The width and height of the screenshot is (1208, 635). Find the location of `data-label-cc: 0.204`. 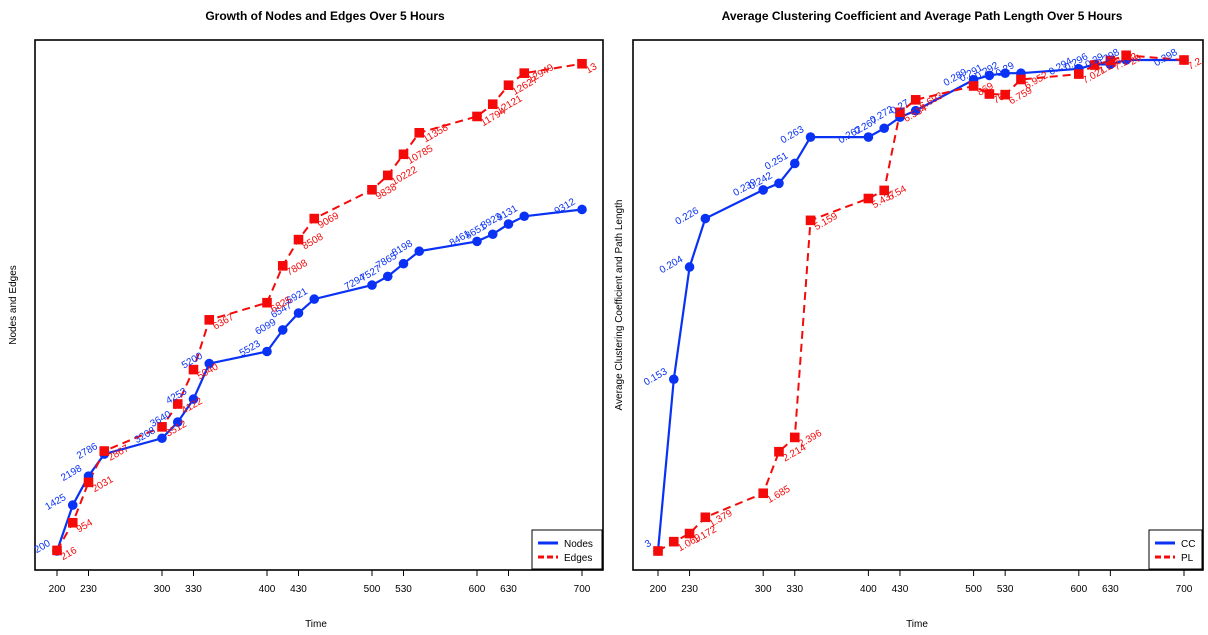

data-label-cc: 0.204 is located at coordinates (672, 265).